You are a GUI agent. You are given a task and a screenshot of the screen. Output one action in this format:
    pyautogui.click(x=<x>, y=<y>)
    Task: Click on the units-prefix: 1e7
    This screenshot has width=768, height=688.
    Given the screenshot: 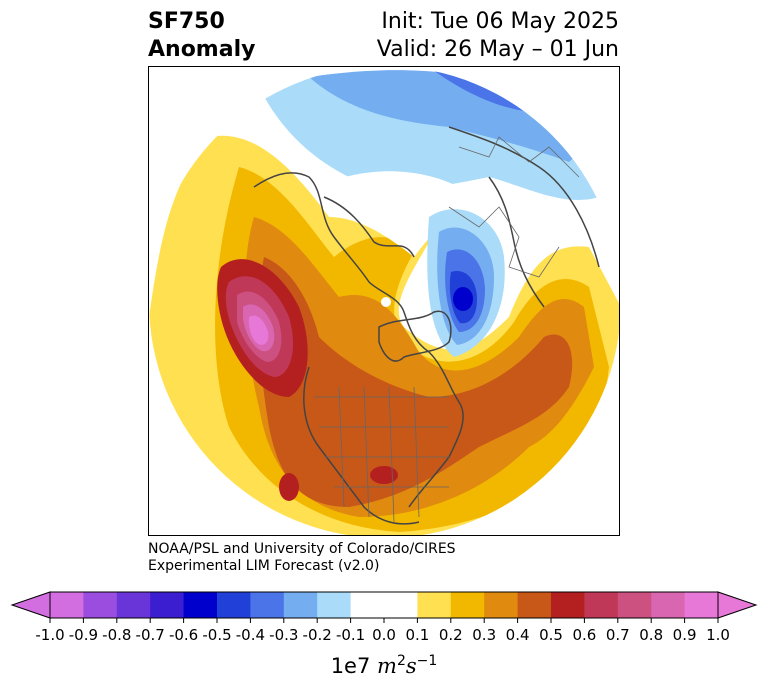 What is the action you would take?
    pyautogui.click(x=350, y=666)
    